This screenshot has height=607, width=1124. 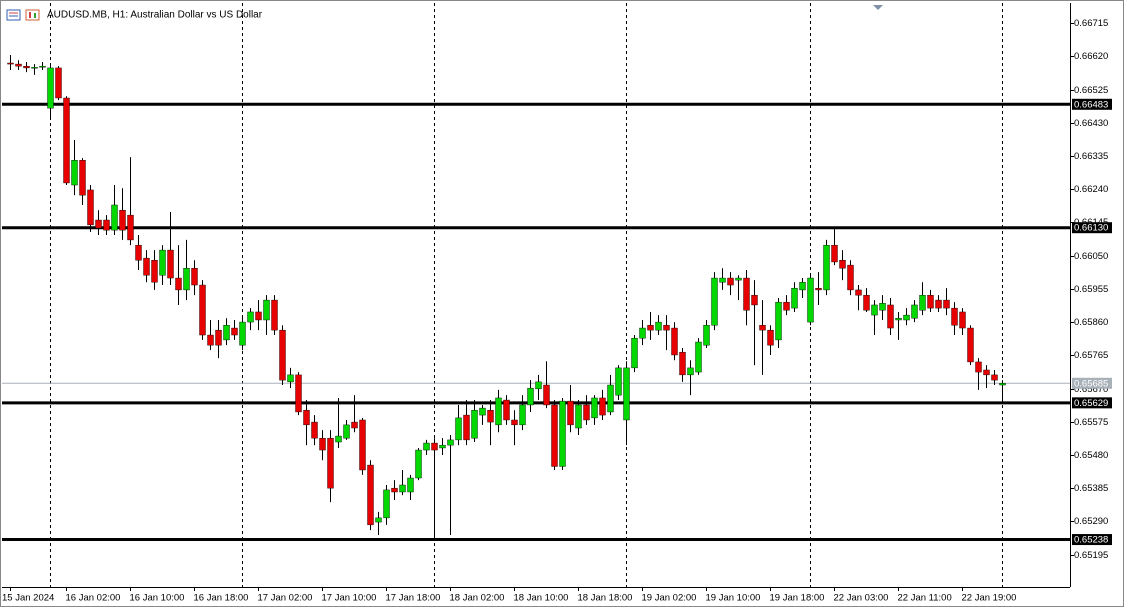 I want to click on y-tick-label: 0.65290, so click(x=1091, y=521).